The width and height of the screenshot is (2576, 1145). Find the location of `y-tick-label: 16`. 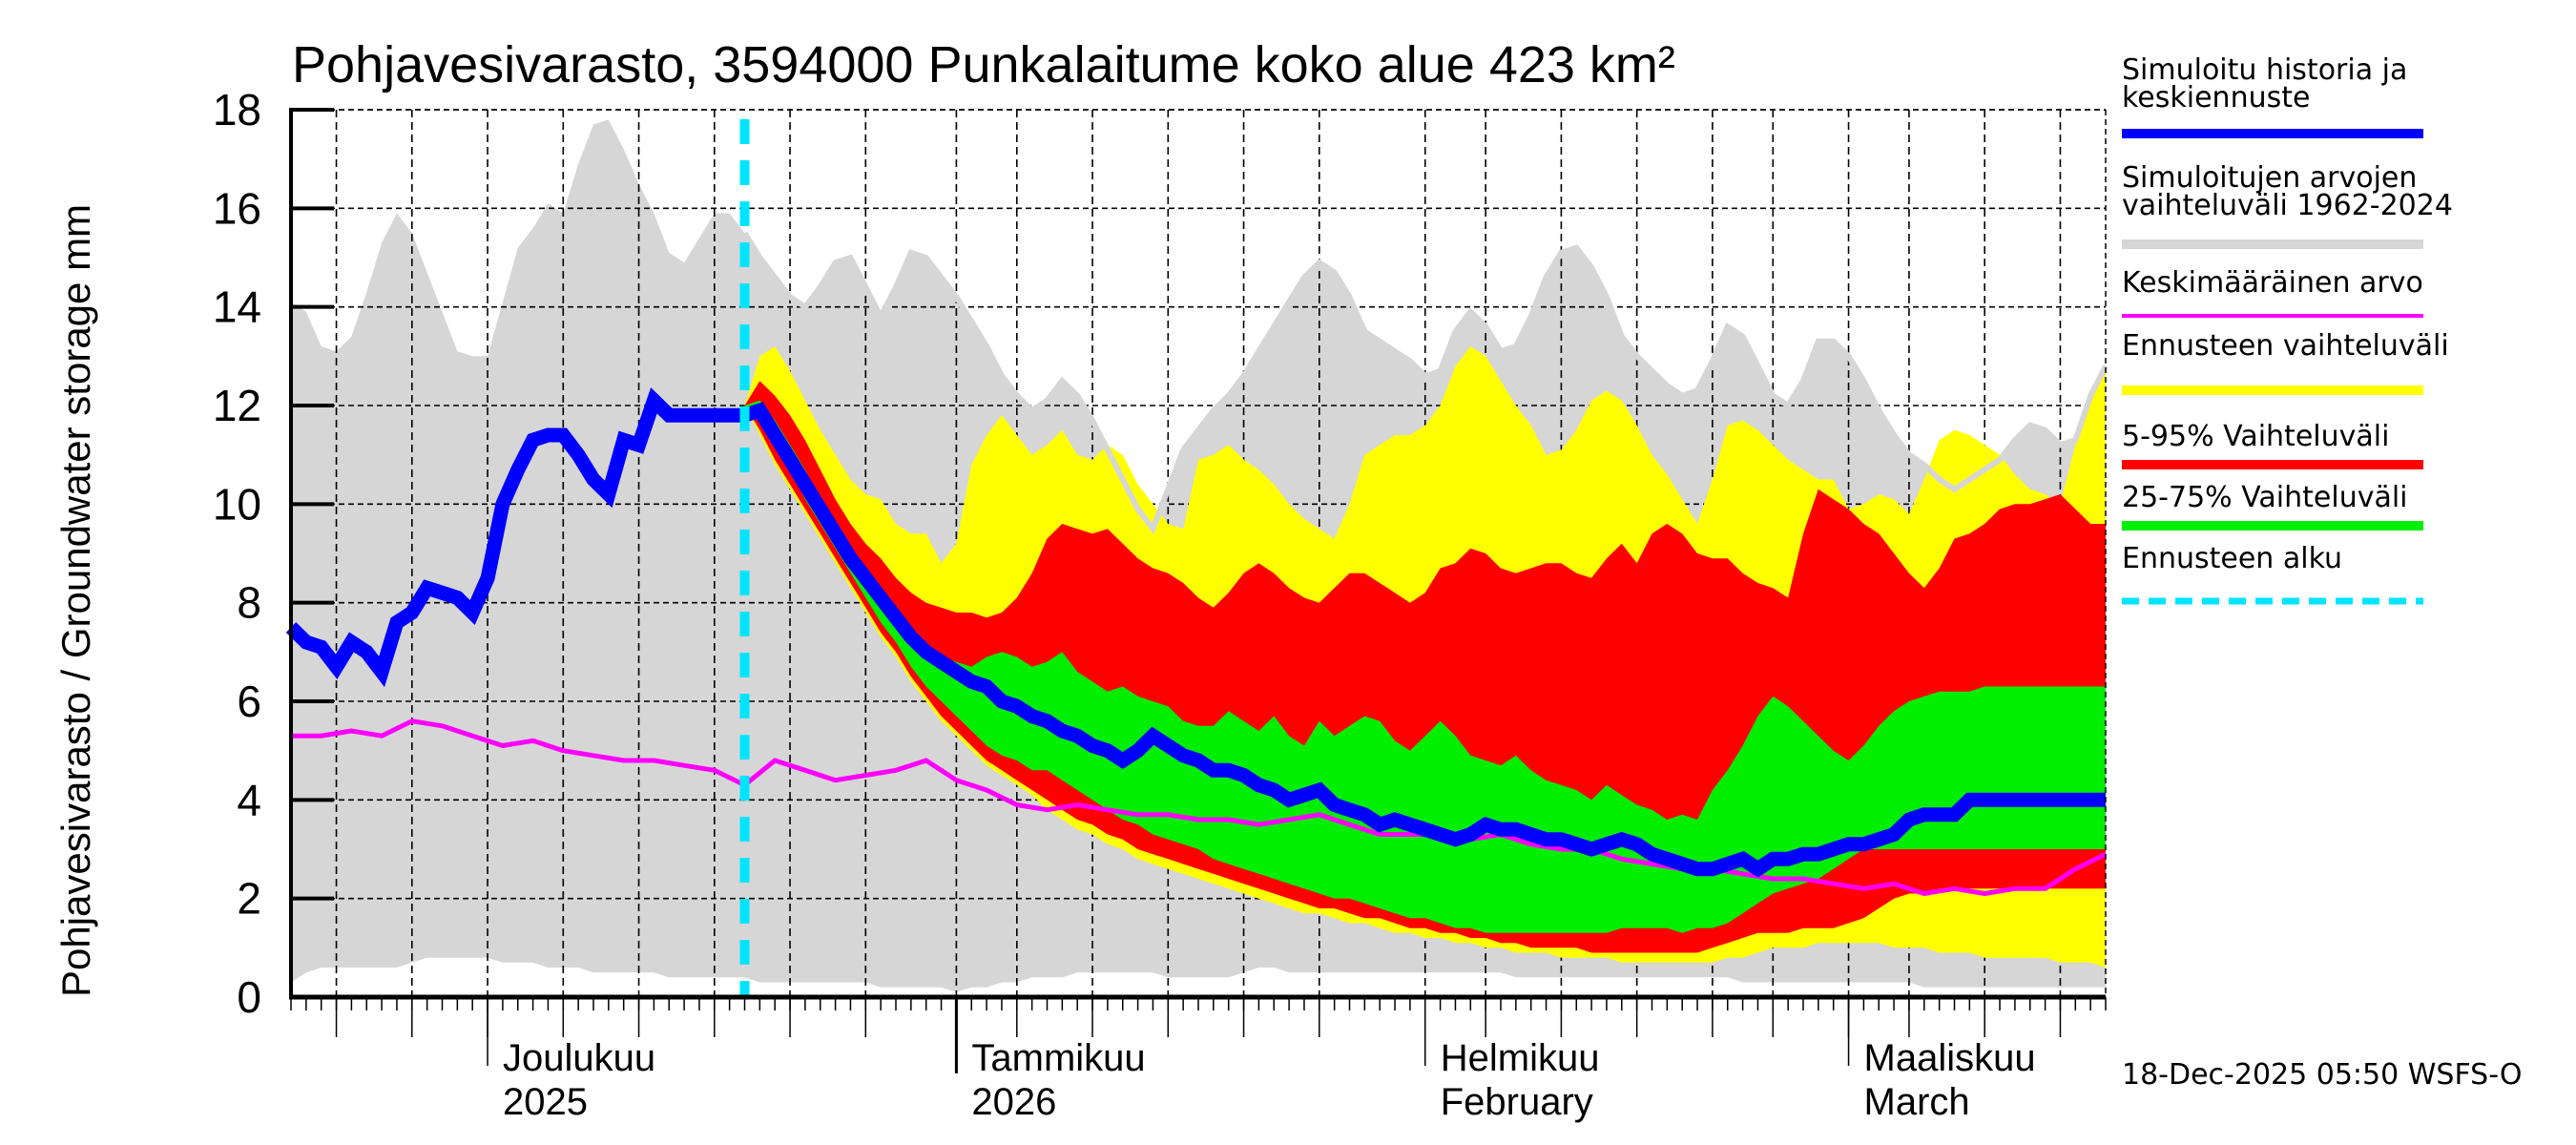

y-tick-label: 16 is located at coordinates (237, 208).